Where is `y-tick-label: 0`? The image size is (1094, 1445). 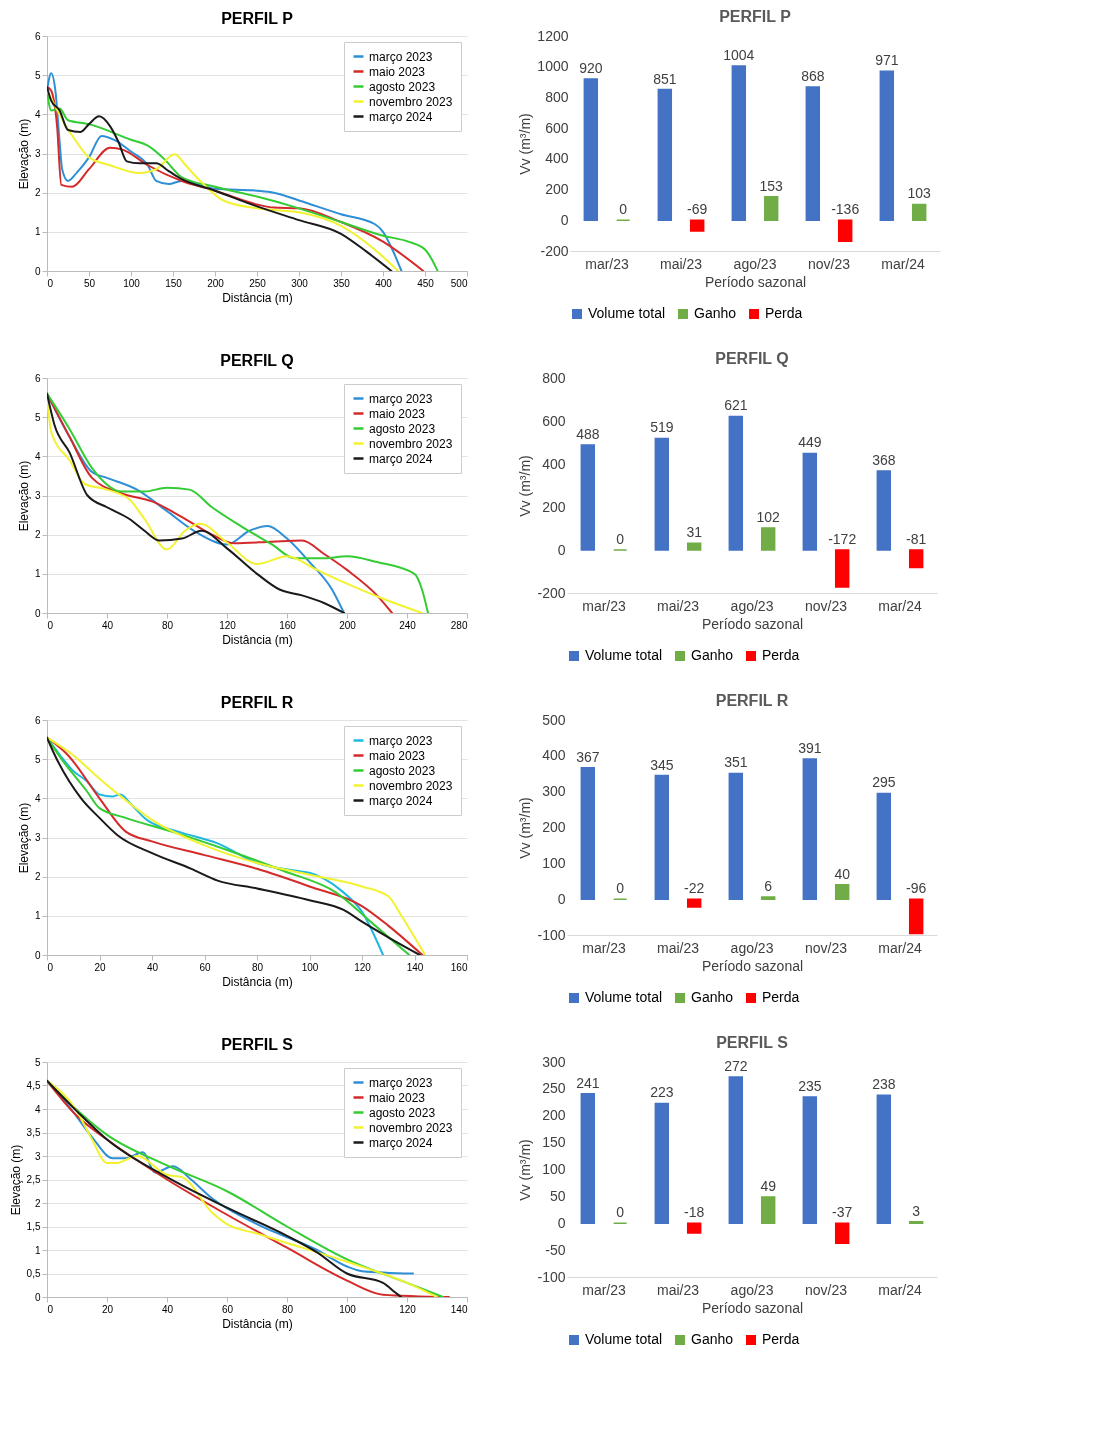
y-tick-label: 0 is located at coordinates (561, 898).